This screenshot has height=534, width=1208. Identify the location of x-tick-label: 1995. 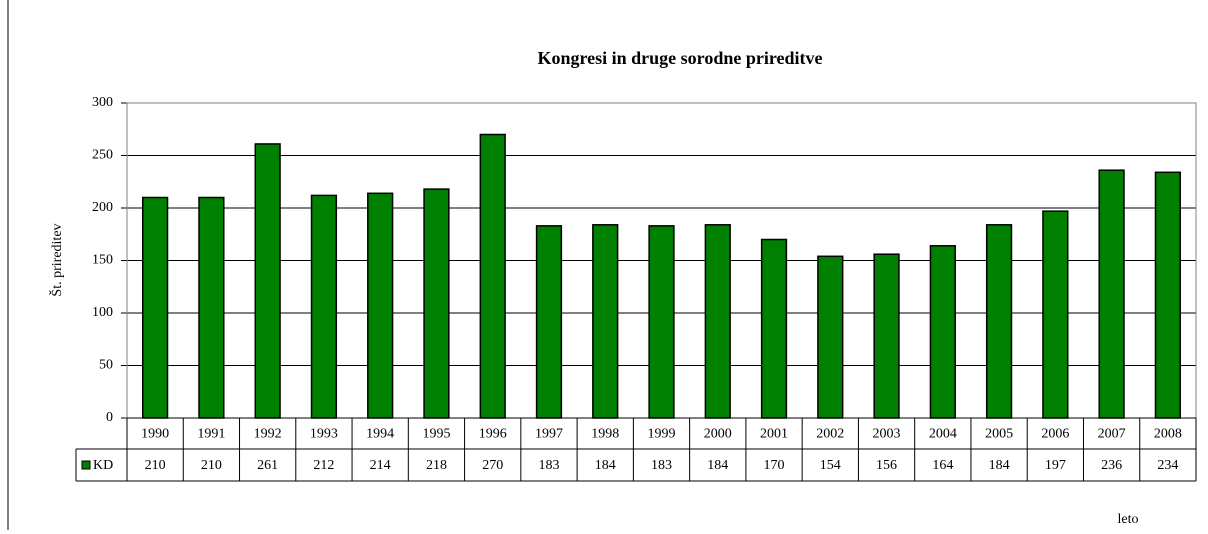
(436, 434).